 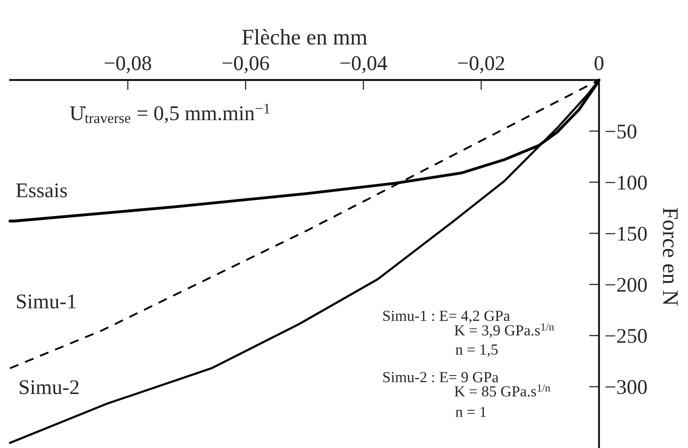 What do you see at coordinates (502, 390) in the screenshot?
I see `annotation: K = 85 GPa.s$^{1/n}$` at bounding box center [502, 390].